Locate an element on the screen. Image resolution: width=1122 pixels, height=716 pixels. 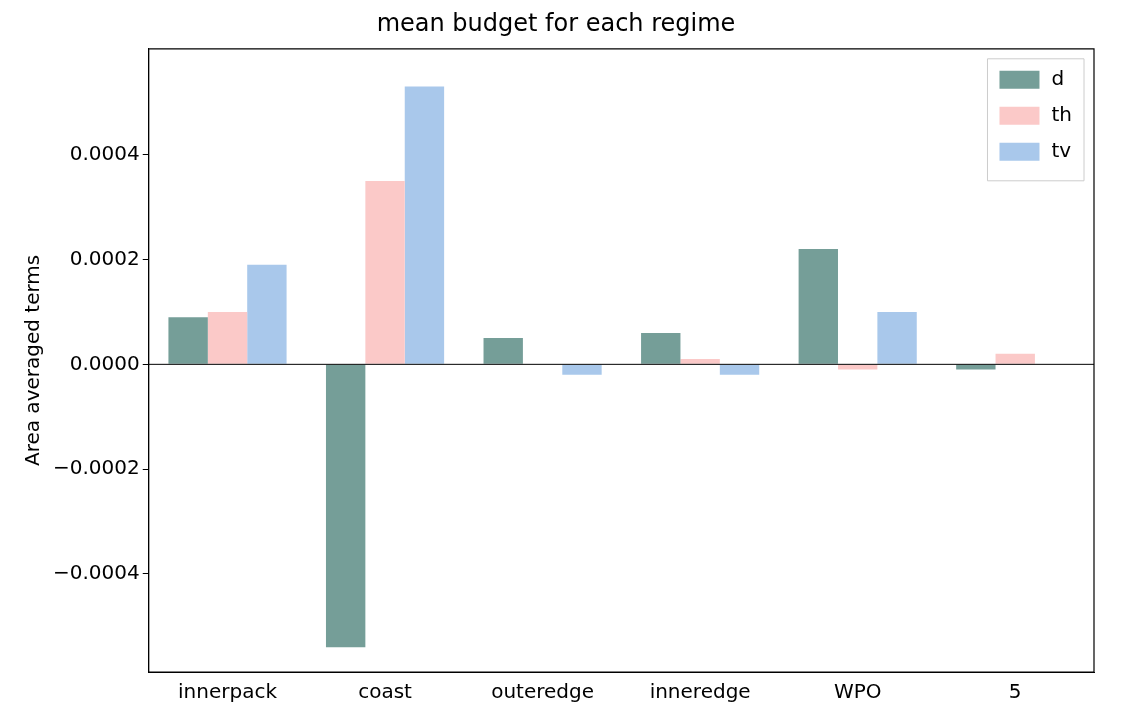
y-tick-label: −0.0004 is located at coordinates (96, 572).